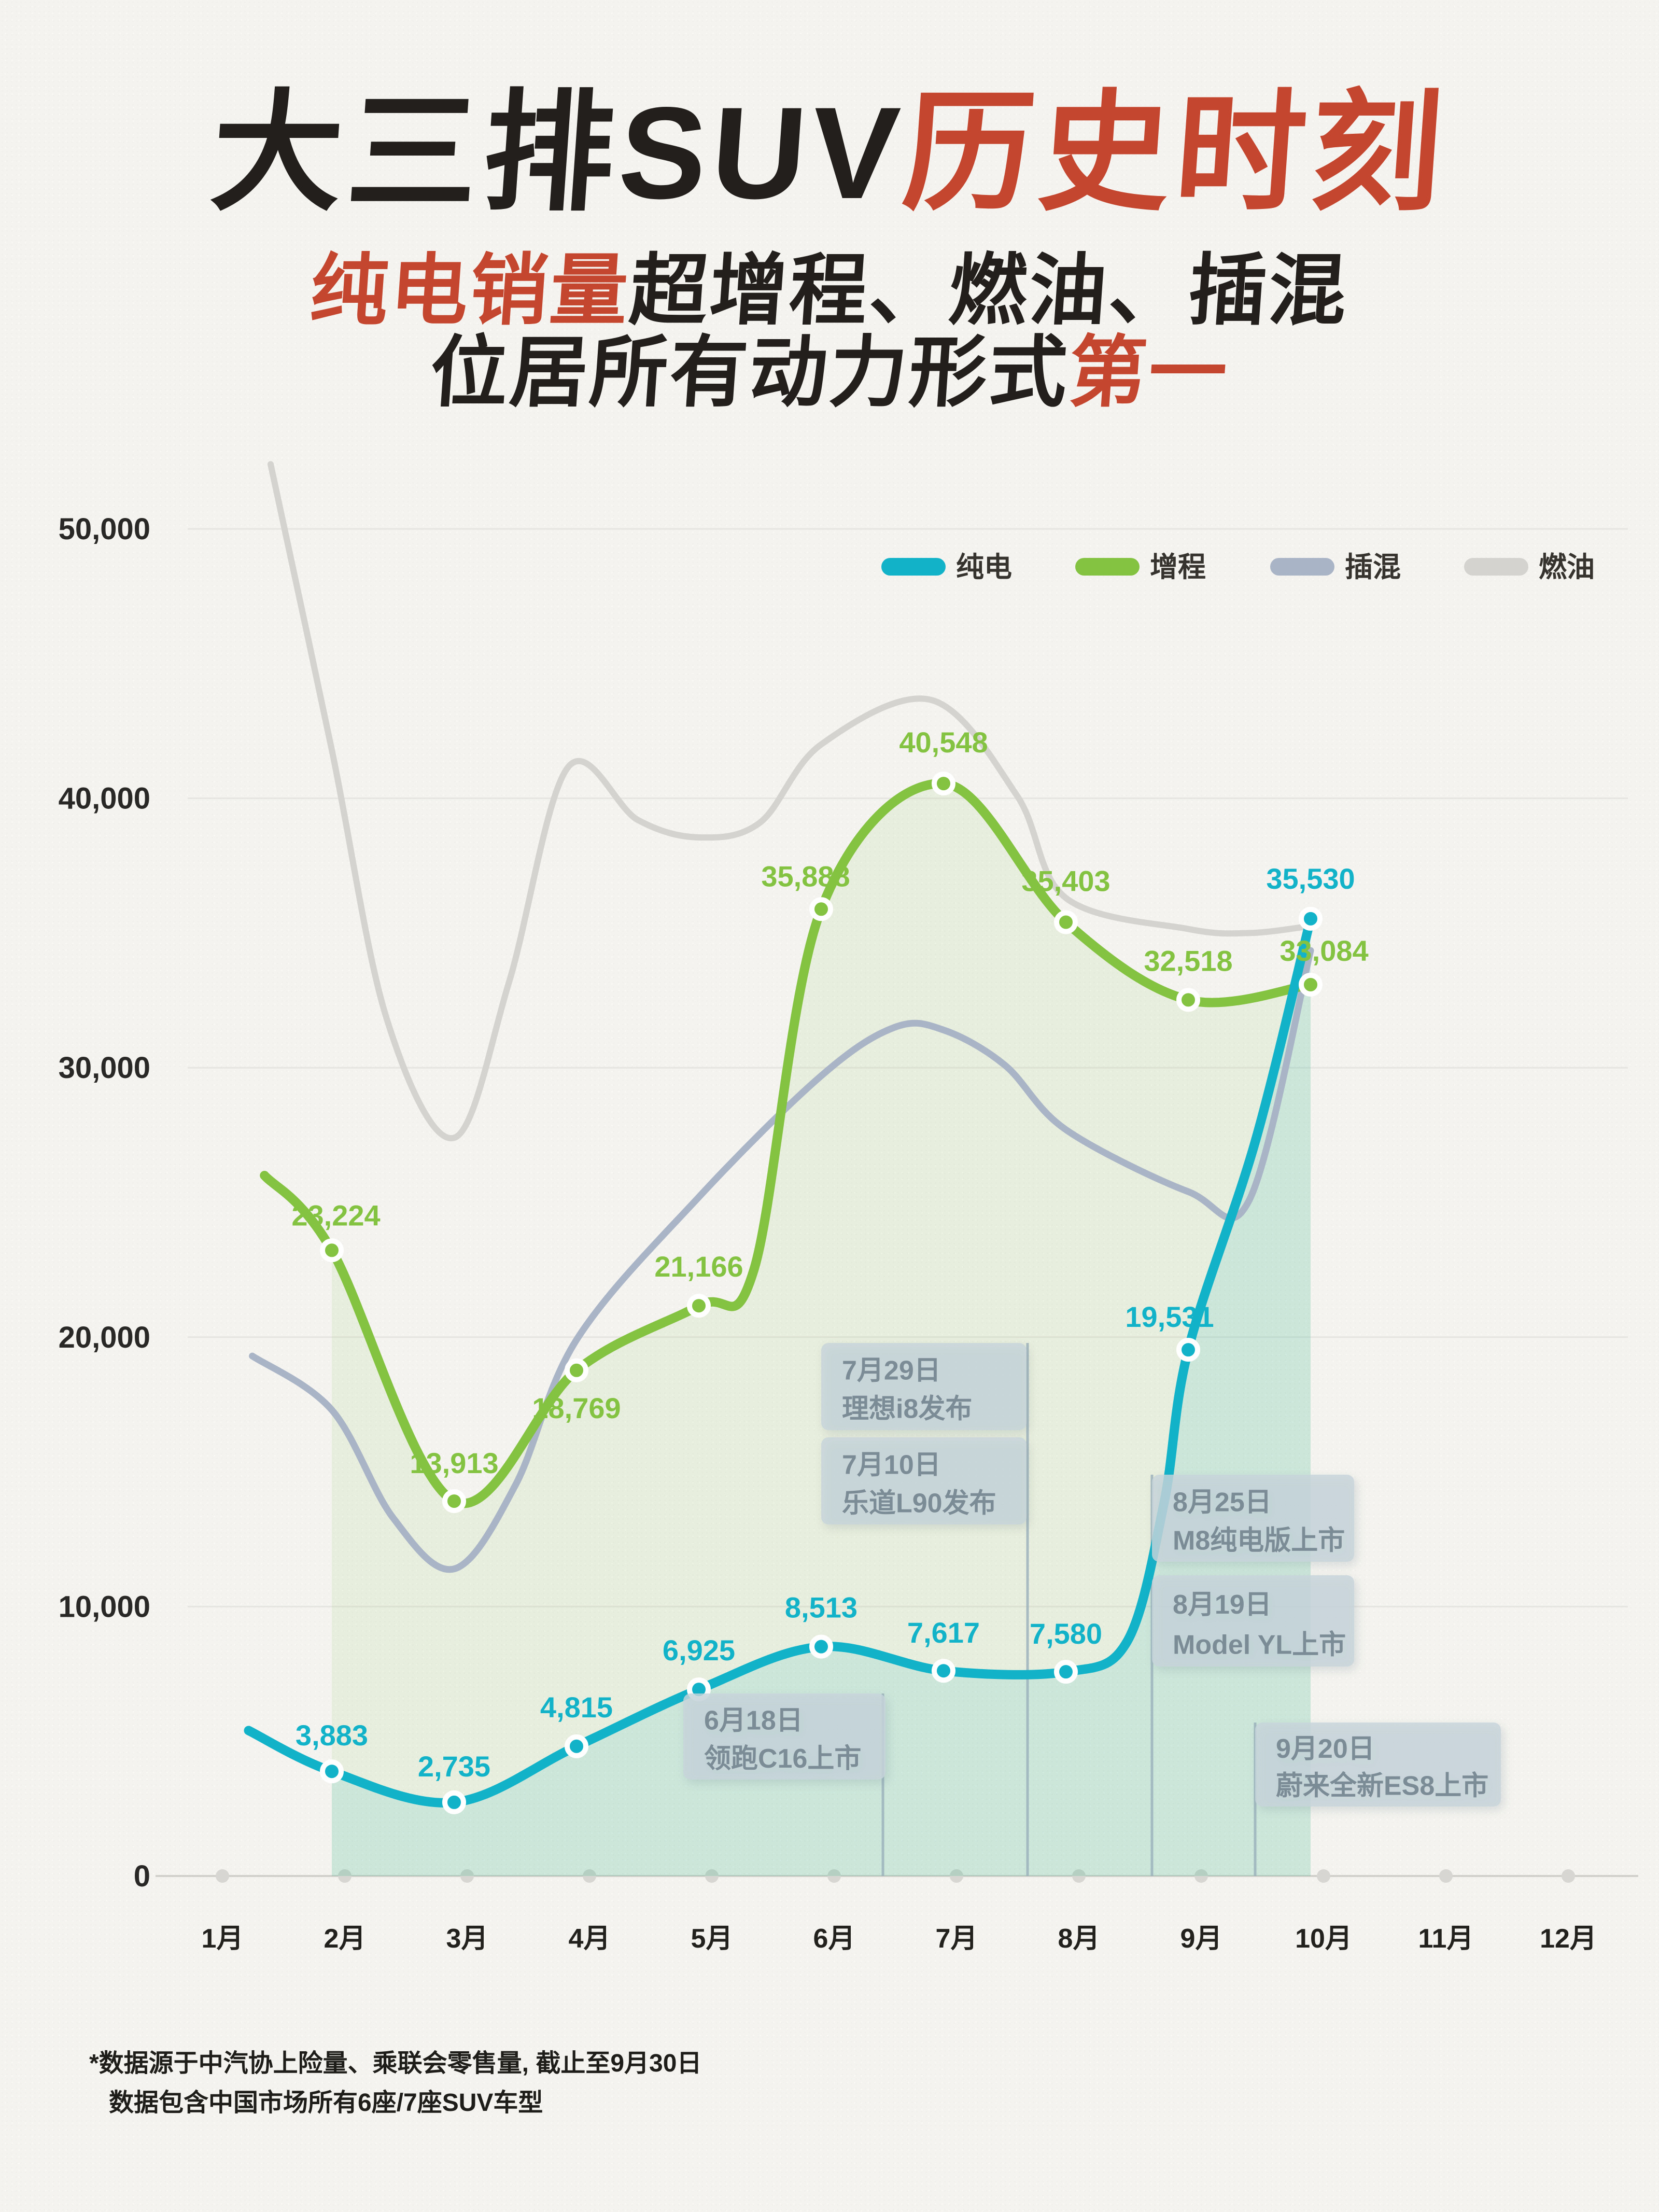 The width and height of the screenshot is (1659, 2212). Describe the element at coordinates (956, 1876) in the screenshot. I see `x-tick-dot-7月` at that location.